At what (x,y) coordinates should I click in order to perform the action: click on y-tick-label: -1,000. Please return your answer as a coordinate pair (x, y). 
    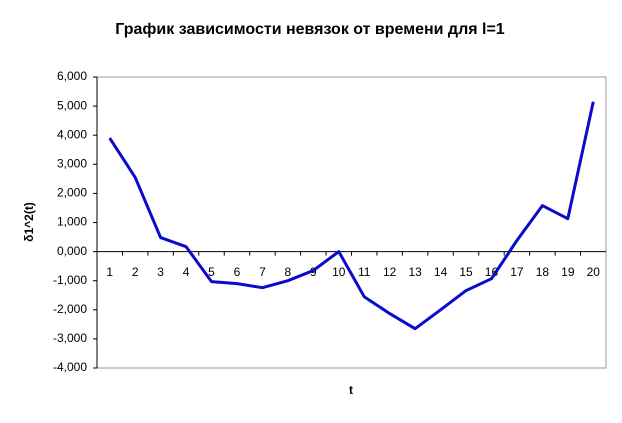
    Looking at the image, I should click on (70, 280).